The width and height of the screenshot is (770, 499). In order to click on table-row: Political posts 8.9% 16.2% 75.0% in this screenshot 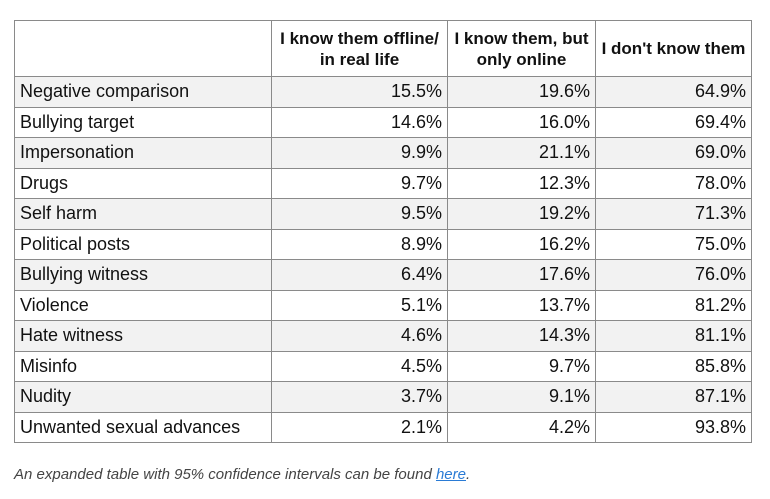, I will do `click(383, 244)`.